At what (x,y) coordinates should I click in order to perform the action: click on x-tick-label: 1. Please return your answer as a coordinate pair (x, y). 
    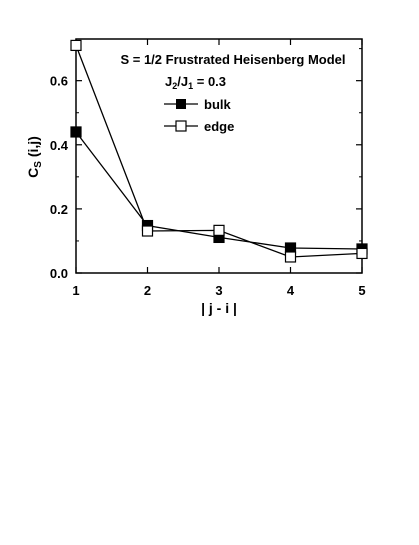
    Looking at the image, I should click on (75, 290).